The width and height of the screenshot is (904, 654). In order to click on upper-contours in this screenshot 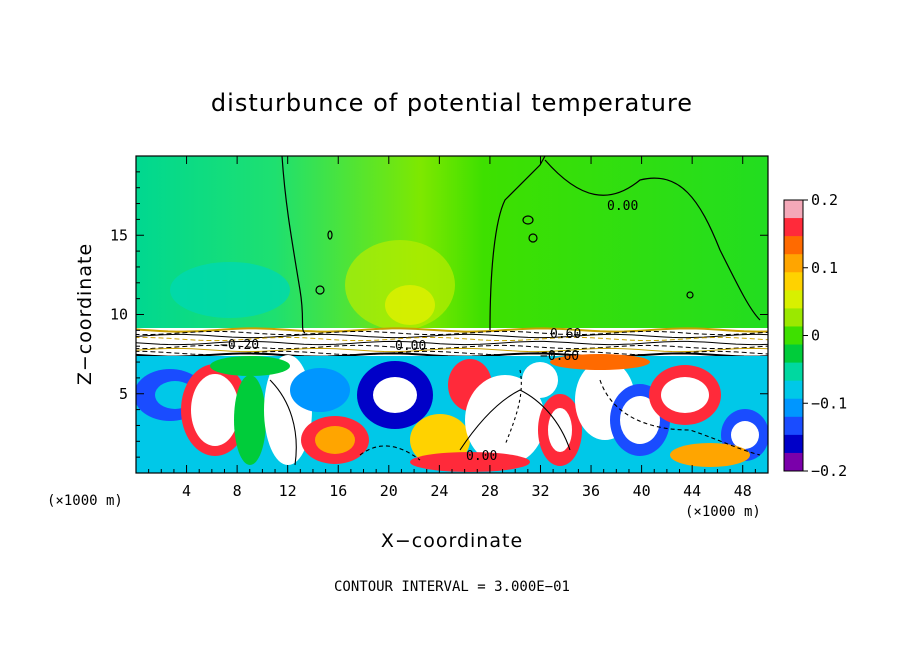, I will do `click(521, 245)`.